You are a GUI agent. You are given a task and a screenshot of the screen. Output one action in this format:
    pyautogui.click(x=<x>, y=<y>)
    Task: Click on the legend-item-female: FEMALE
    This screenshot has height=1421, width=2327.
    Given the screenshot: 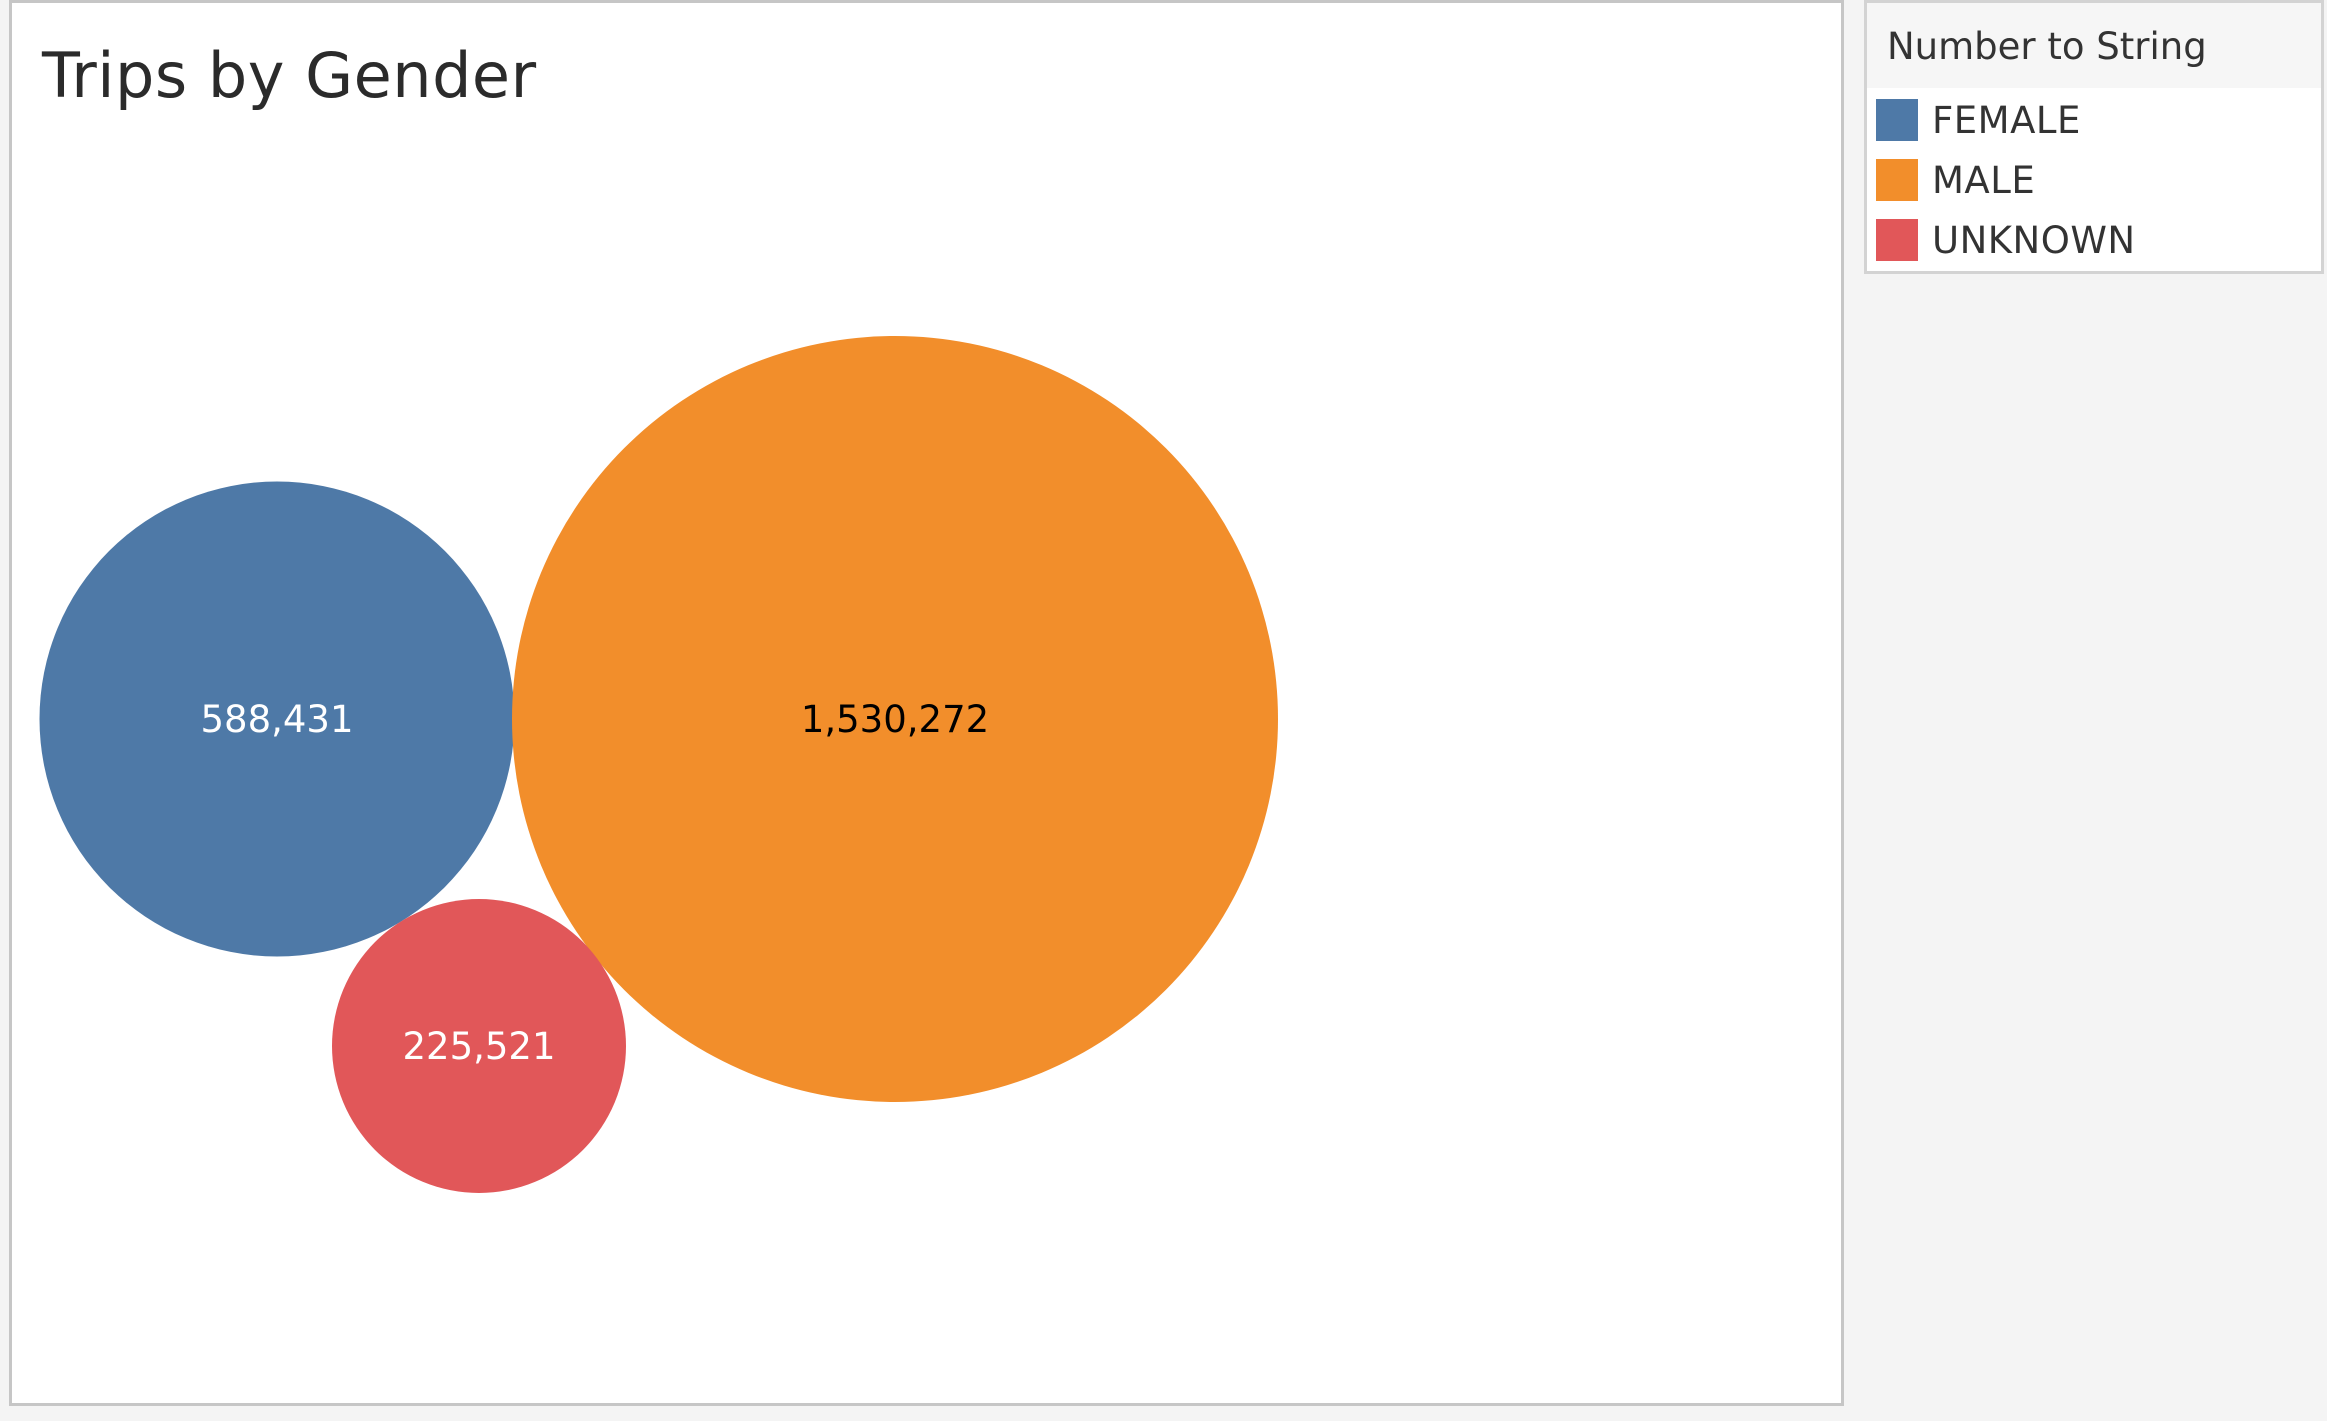 What is the action you would take?
    pyautogui.click(x=2096, y=121)
    